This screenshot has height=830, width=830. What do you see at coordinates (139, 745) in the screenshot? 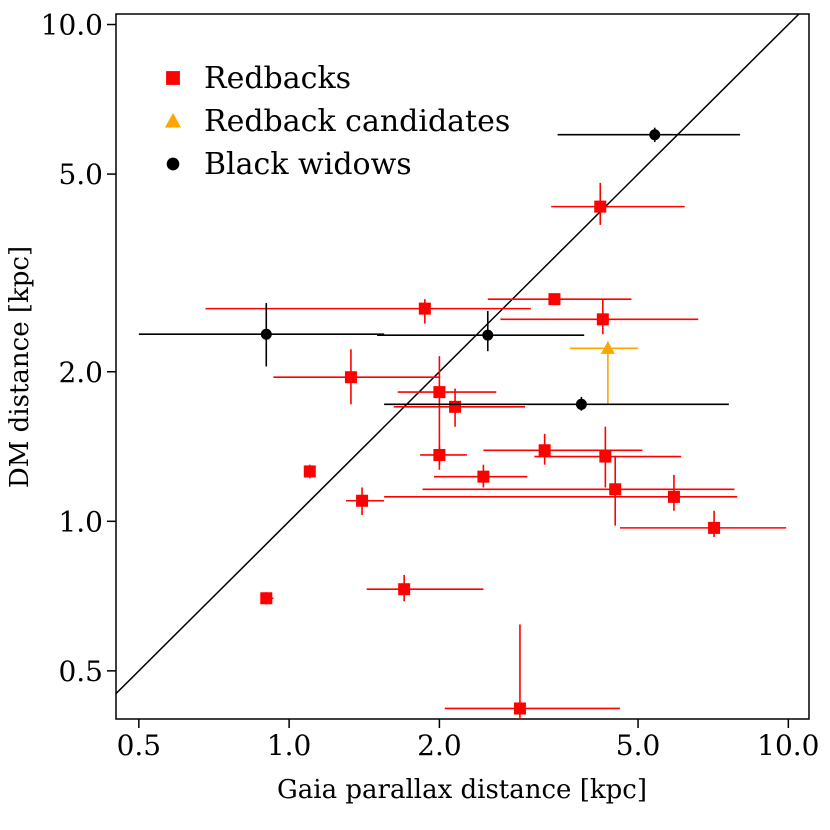
I see `x-tick-label: 0.5` at bounding box center [139, 745].